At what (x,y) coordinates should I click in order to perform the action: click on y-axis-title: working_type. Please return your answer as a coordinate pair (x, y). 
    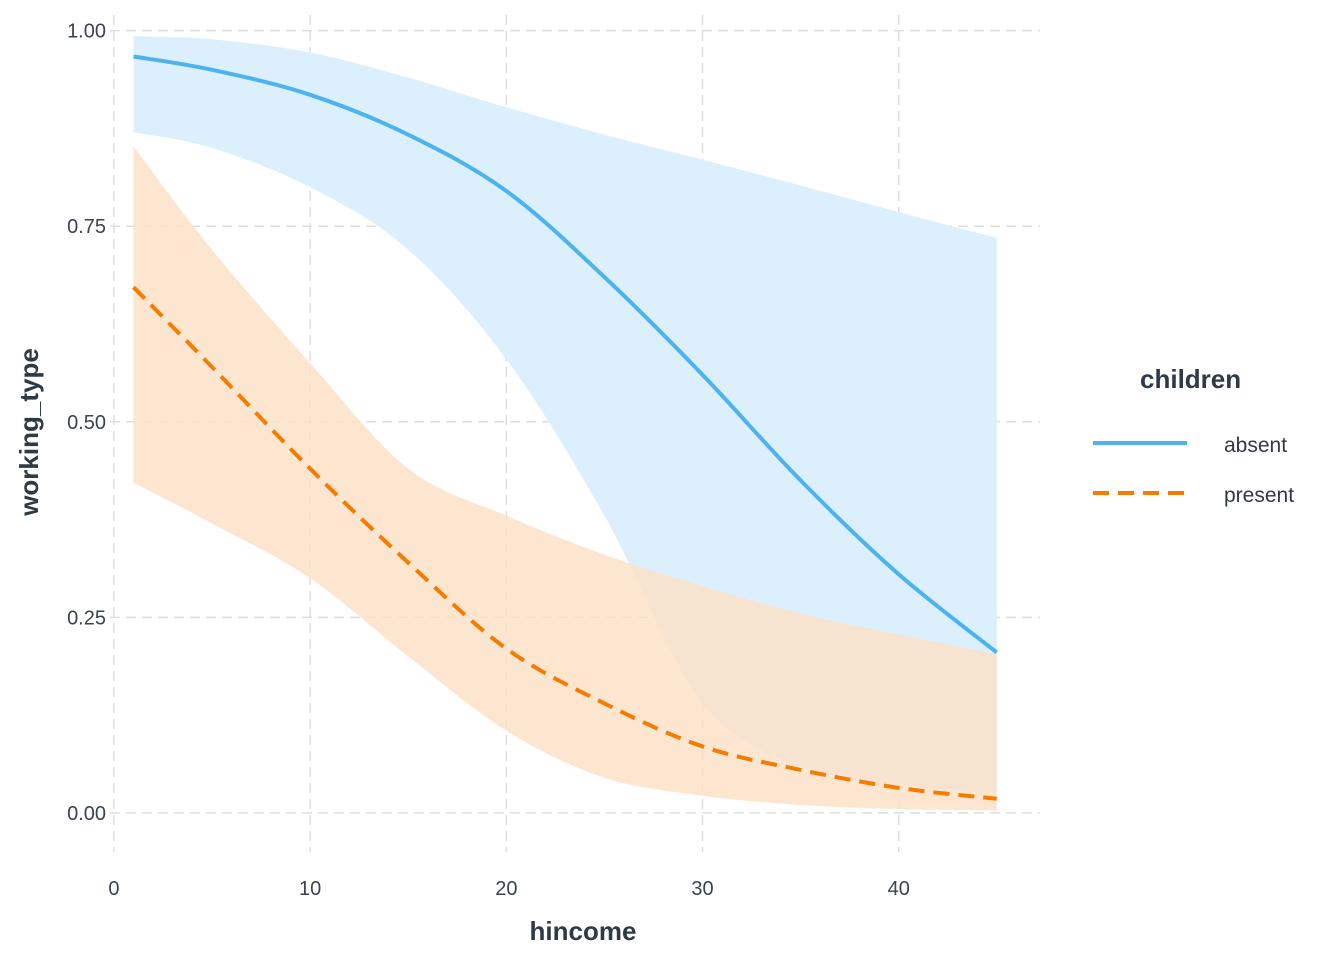
    Looking at the image, I should click on (29, 432).